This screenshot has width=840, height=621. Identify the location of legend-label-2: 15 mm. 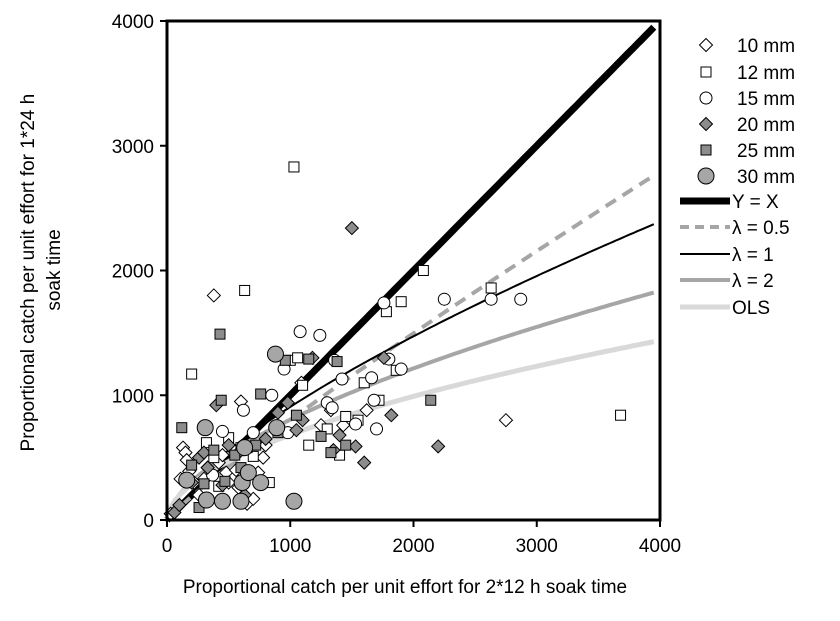
(766, 99).